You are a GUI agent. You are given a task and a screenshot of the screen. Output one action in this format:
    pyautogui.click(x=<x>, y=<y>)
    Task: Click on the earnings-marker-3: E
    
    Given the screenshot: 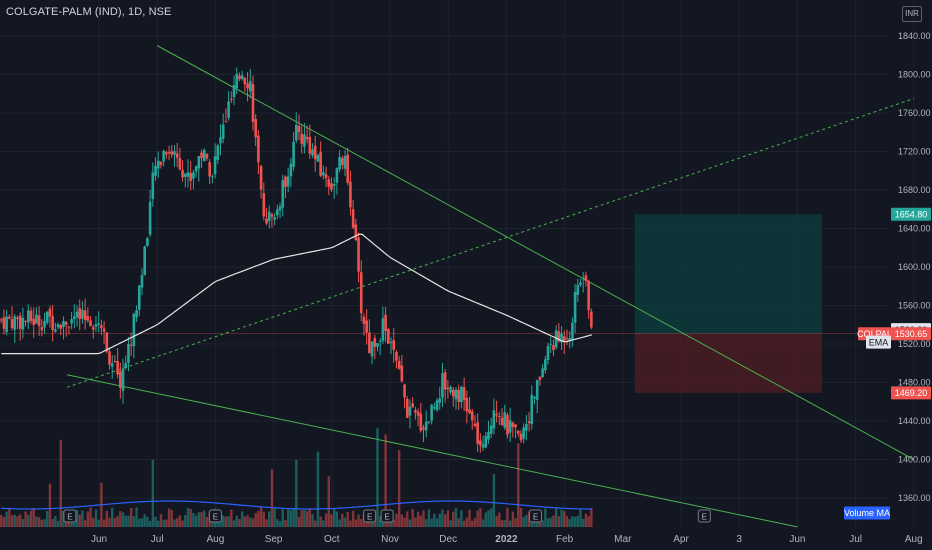 What is the action you would take?
    pyautogui.click(x=387, y=516)
    